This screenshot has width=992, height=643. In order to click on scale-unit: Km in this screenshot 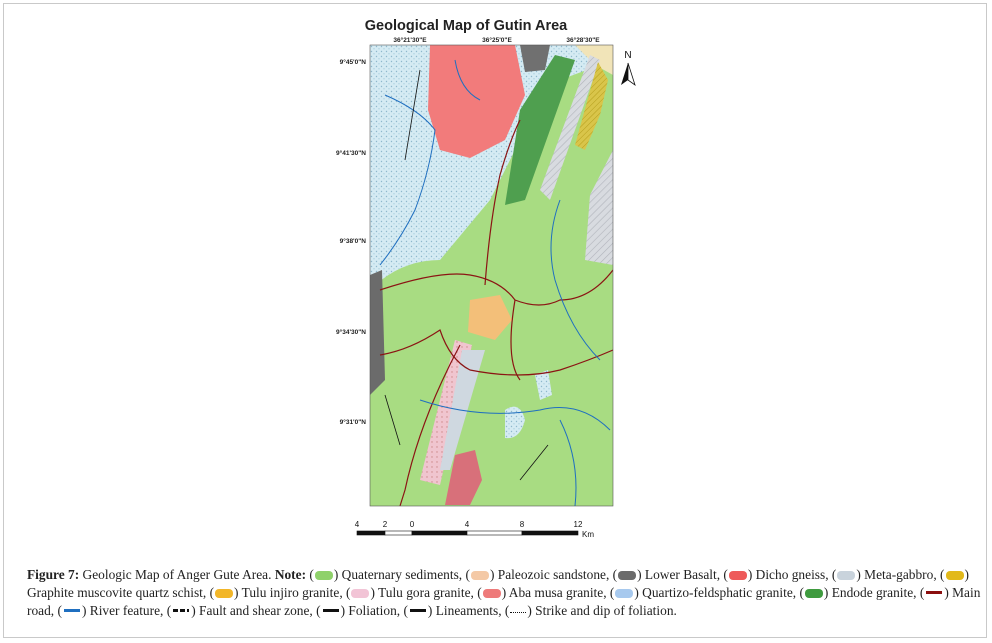, I will do `click(588, 534)`.